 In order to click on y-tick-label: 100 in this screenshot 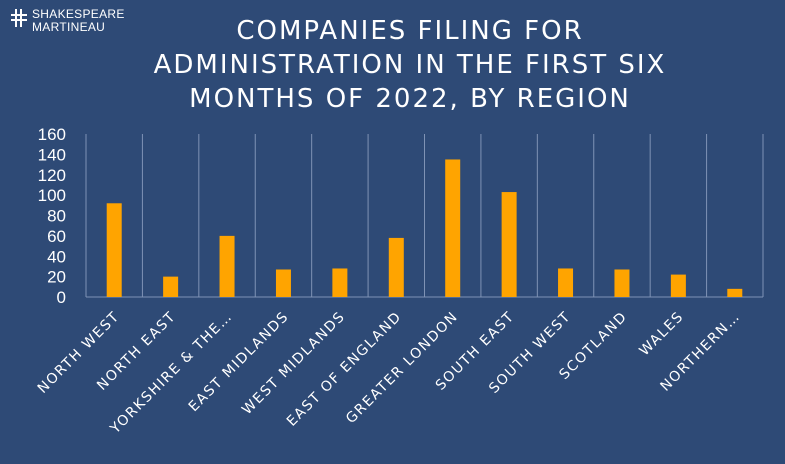, I will do `click(52, 195)`.